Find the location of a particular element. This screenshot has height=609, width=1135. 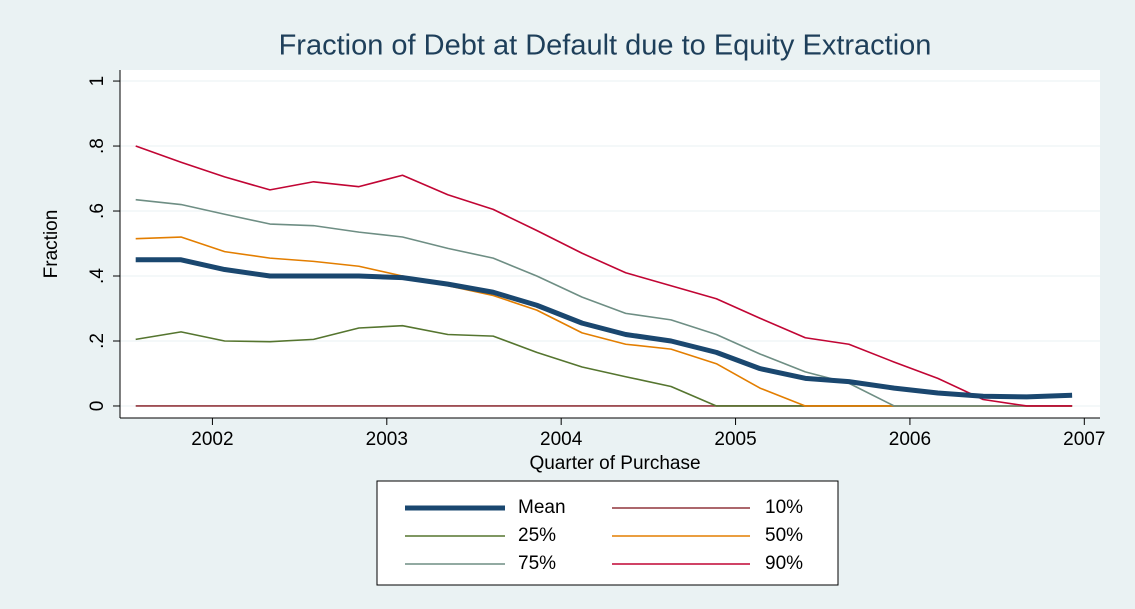

legend-label: 50% is located at coordinates (784, 535).